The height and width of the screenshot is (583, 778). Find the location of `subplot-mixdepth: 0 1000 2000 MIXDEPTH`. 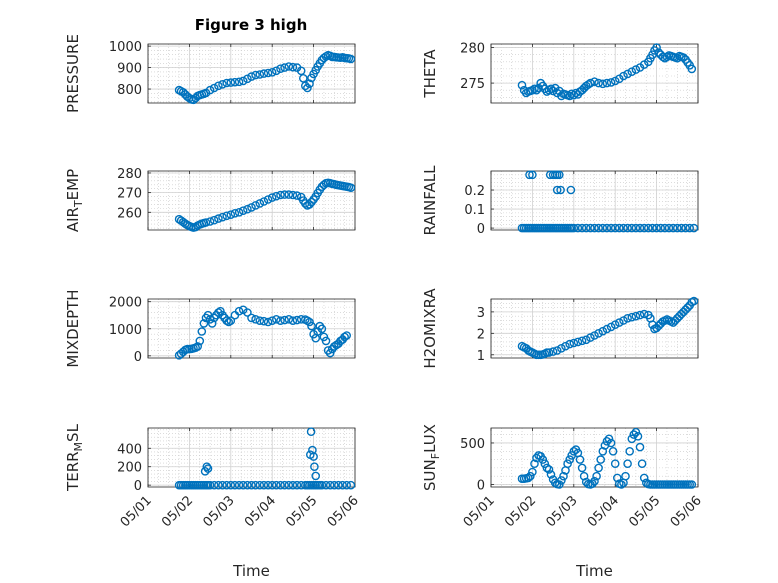

subplot-mixdepth: 0 1000 2000 MIXDEPTH is located at coordinates (210, 328).